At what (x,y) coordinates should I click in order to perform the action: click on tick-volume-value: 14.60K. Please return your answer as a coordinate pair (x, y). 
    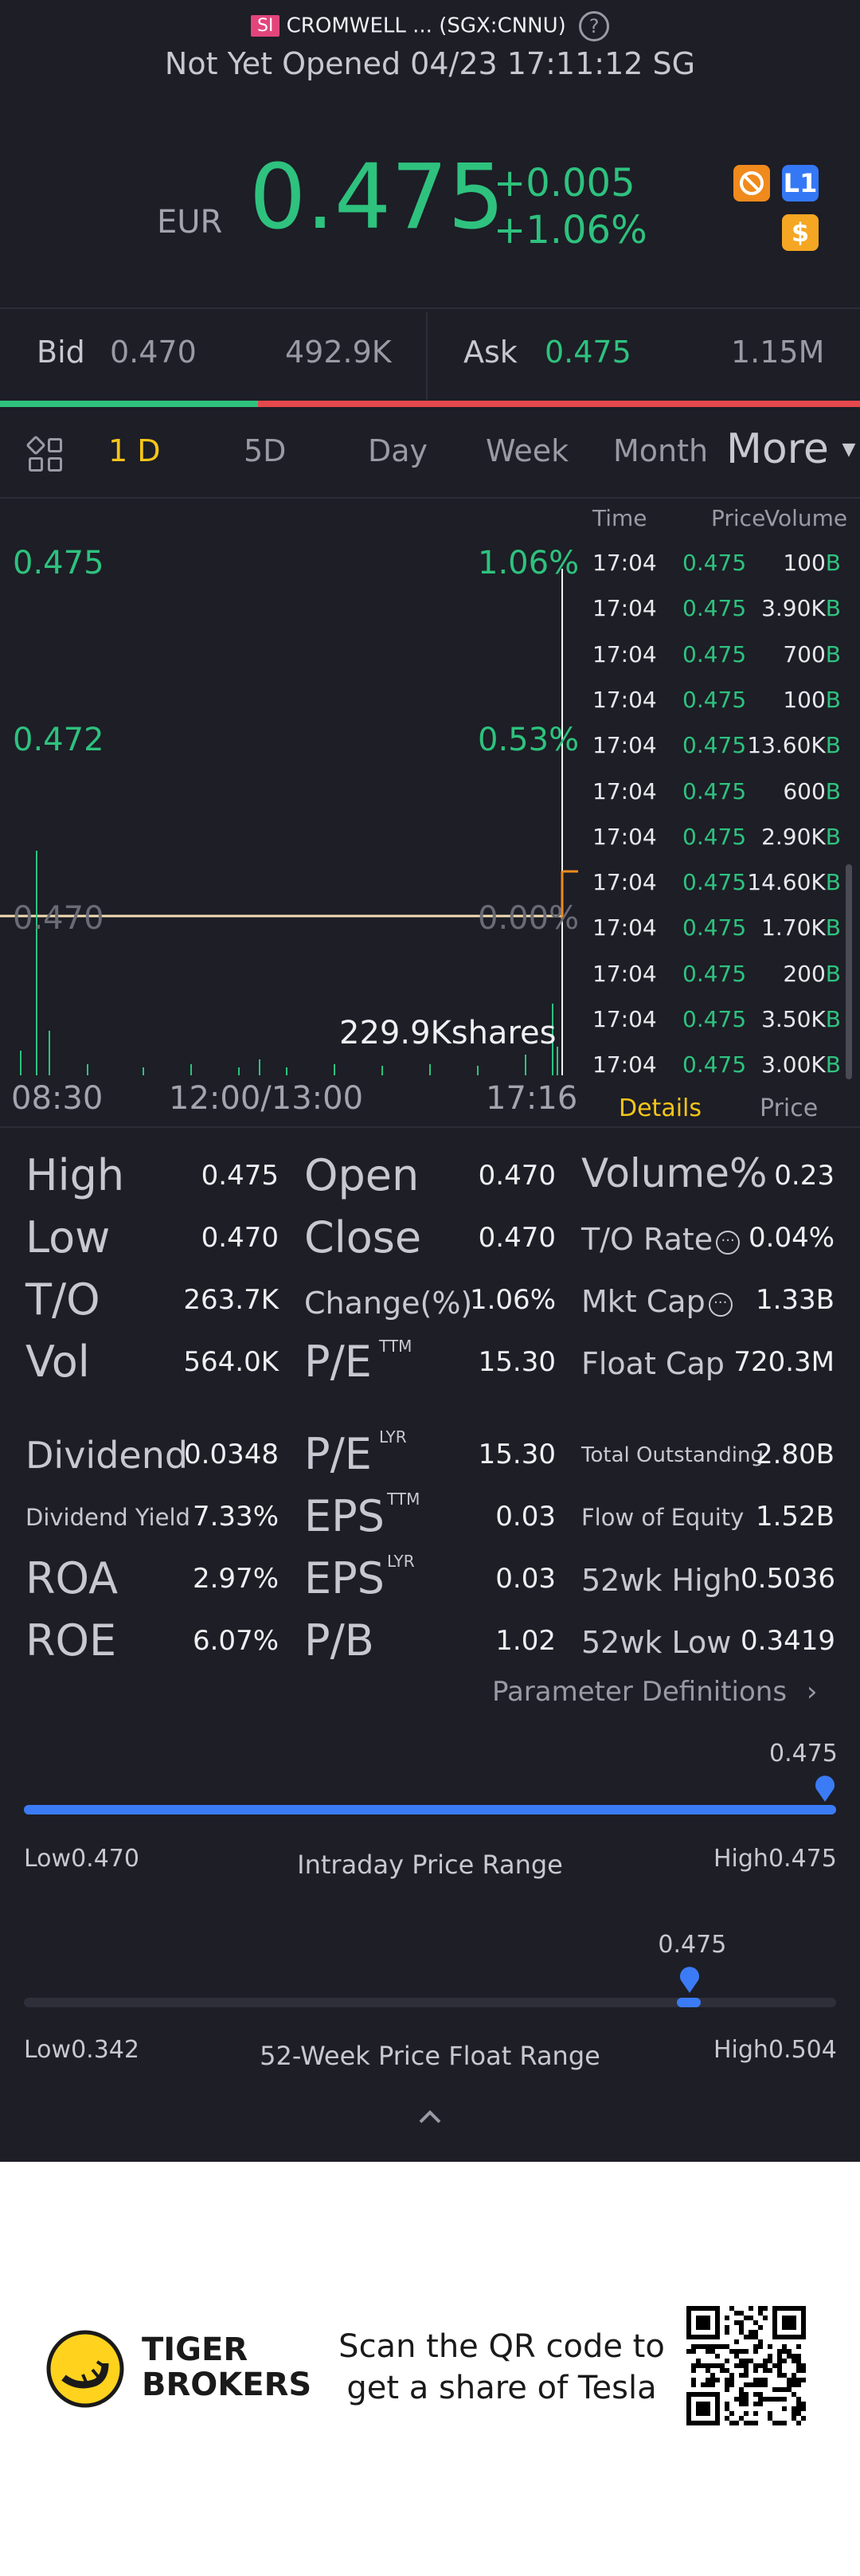
    Looking at the image, I should click on (786, 882).